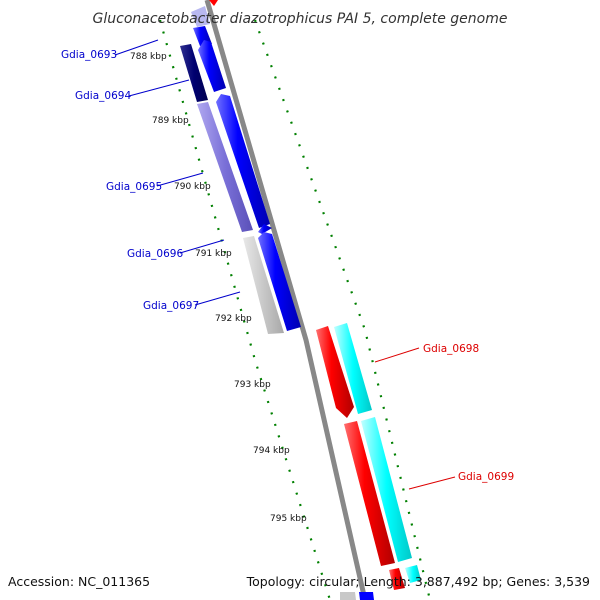 The image size is (600, 600). Describe the element at coordinates (170, 121) in the screenshot. I see `tick-label-789: 789 kbp` at that location.